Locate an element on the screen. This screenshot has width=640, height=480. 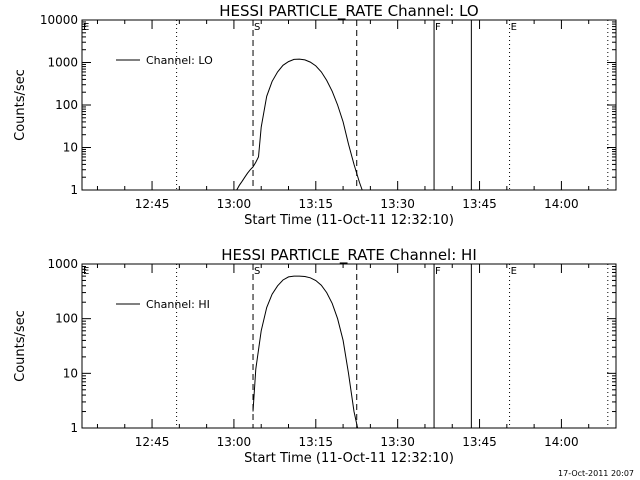
chart-title: HESSI PARTICLE_RATE Channel: LO is located at coordinates (348, 11).